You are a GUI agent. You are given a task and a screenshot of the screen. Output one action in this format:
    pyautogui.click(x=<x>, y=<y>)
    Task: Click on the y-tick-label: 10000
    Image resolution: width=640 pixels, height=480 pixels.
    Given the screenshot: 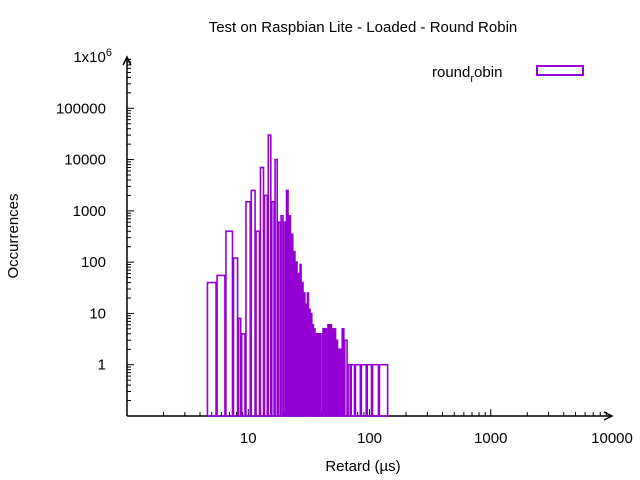 What is the action you would take?
    pyautogui.click(x=85, y=160)
    